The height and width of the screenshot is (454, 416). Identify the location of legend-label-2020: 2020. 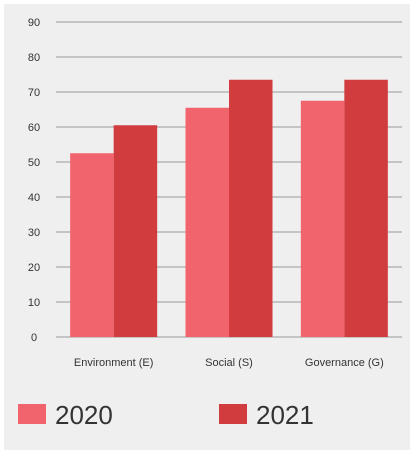
(84, 415).